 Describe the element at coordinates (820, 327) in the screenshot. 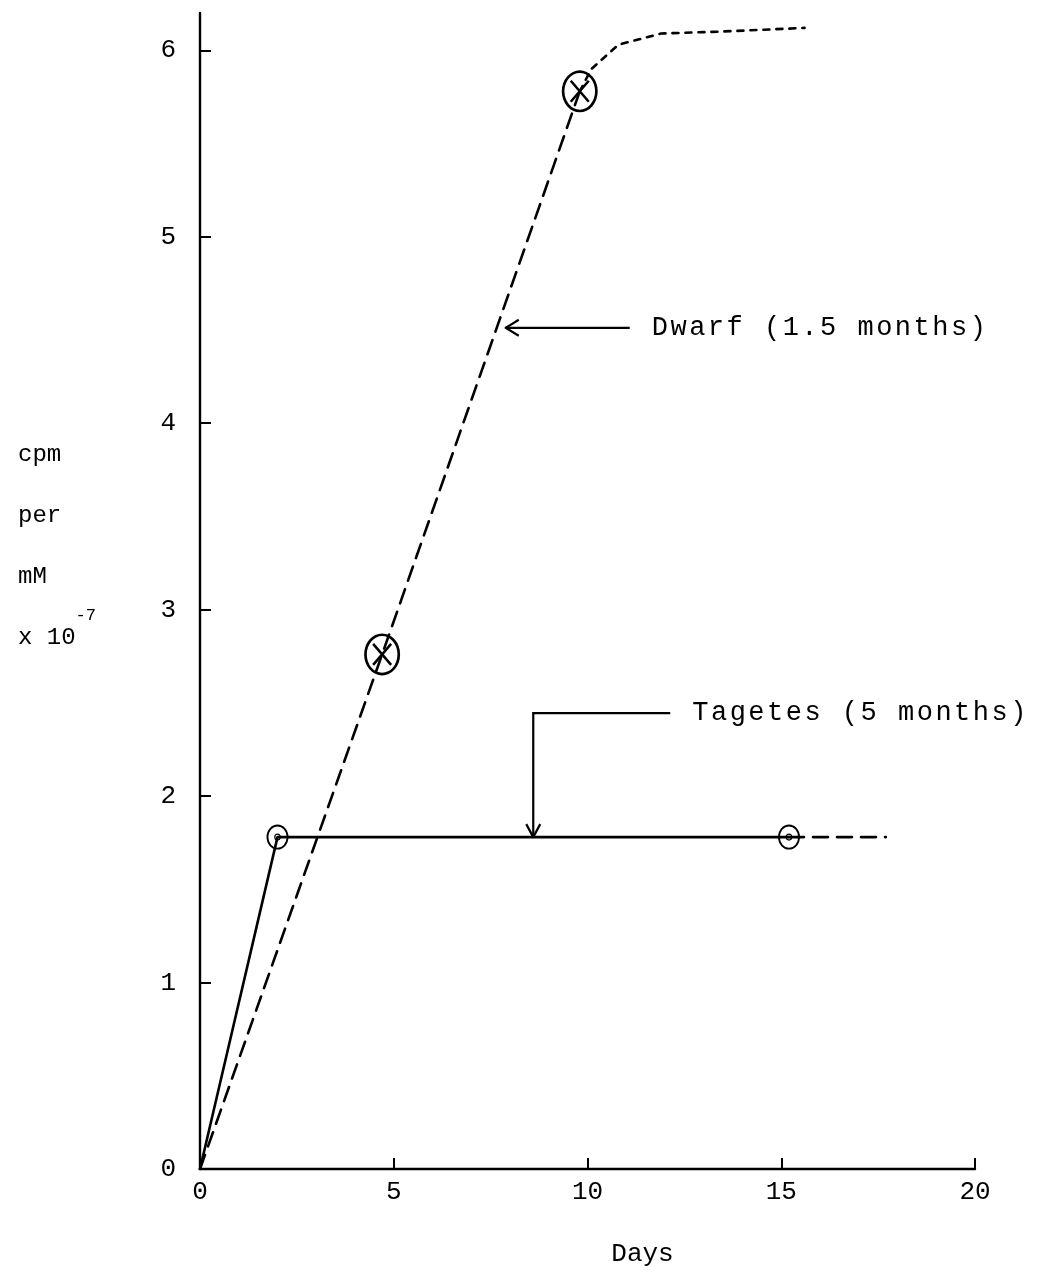

I see `annotation: Dwarf (1.5 months)` at that location.